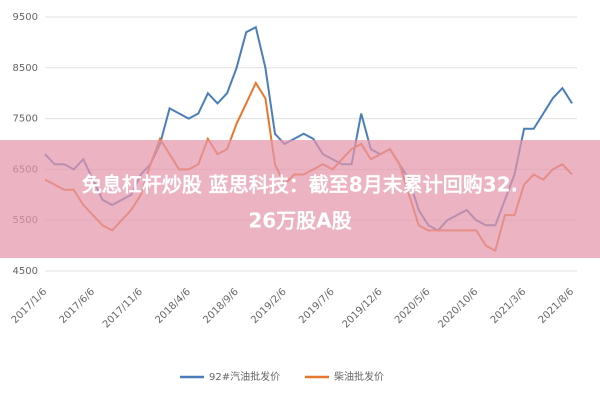 The width and height of the screenshot is (600, 400). What do you see at coordinates (25, 68) in the screenshot?
I see `y-tick-label: 8500` at bounding box center [25, 68].